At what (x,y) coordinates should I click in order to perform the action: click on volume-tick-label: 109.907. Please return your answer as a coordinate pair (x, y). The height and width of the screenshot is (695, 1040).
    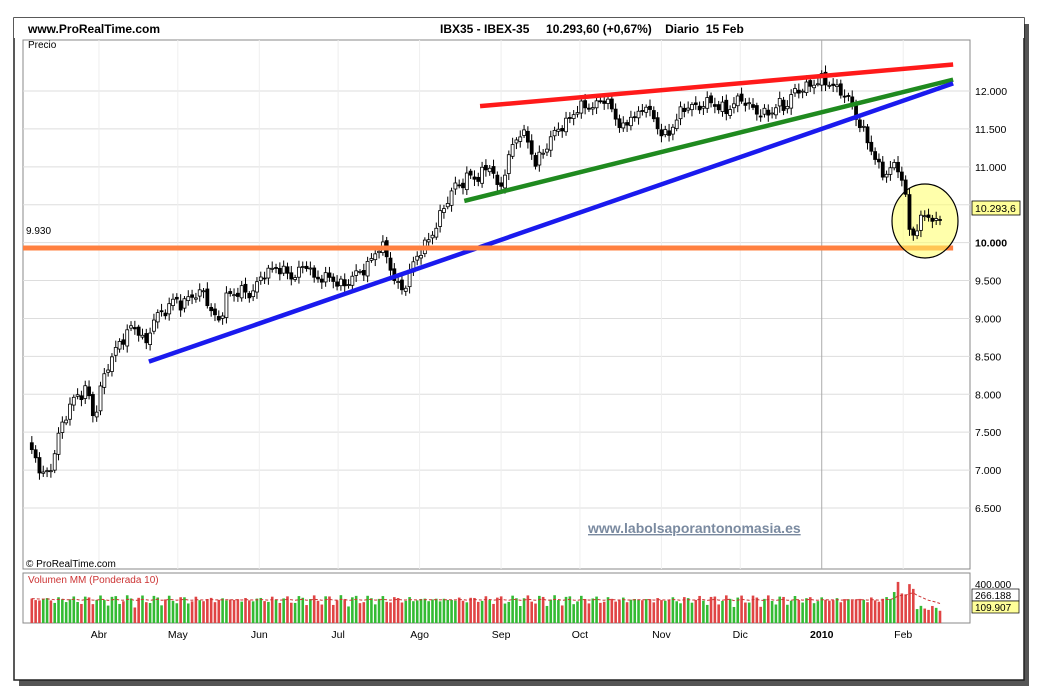
    Looking at the image, I should click on (993, 608).